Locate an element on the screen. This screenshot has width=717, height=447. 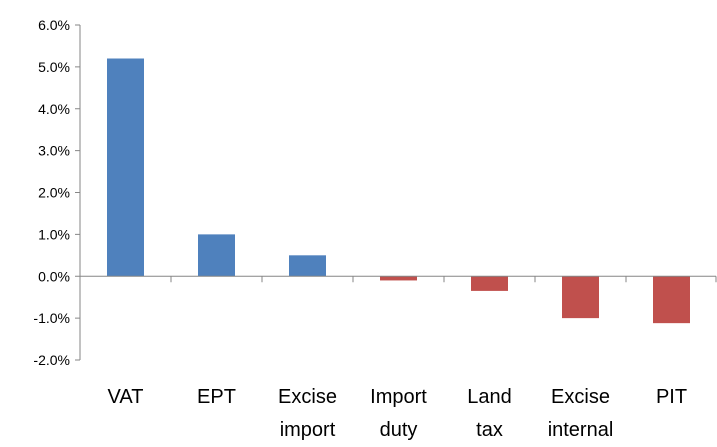
y-tick-label: 3.0% is located at coordinates (54, 151).